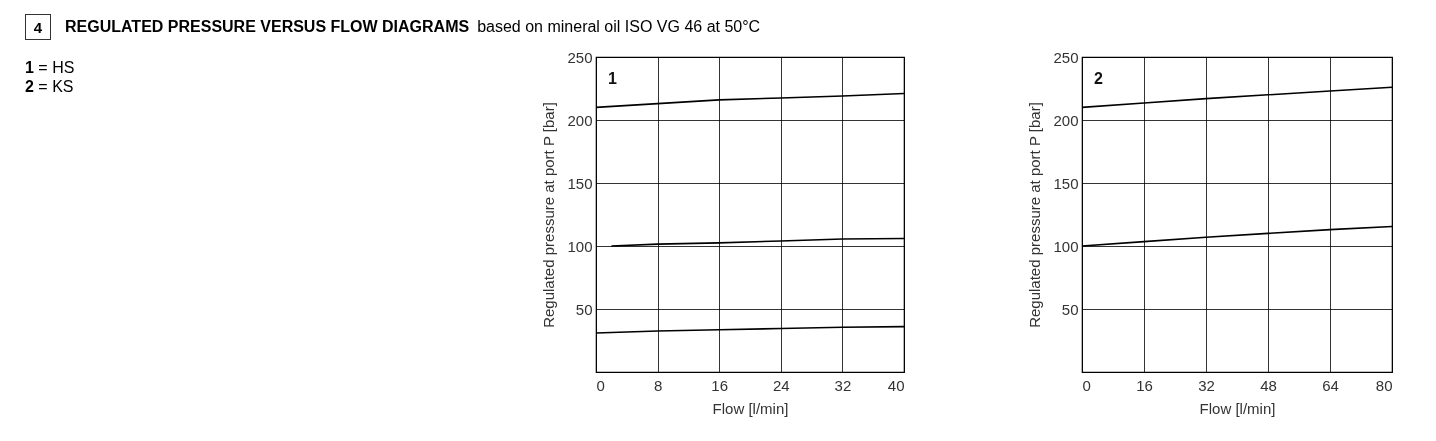  What do you see at coordinates (1098, 78) in the screenshot?
I see `text: 2` at bounding box center [1098, 78].